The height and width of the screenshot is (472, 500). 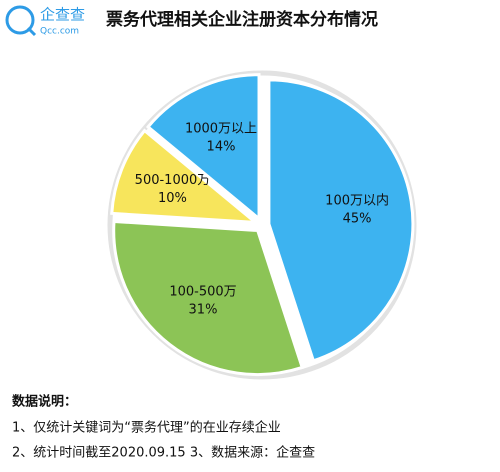 What do you see at coordinates (173, 180) in the screenshot?
I see `slice-label: 500-1000万` at bounding box center [173, 180].